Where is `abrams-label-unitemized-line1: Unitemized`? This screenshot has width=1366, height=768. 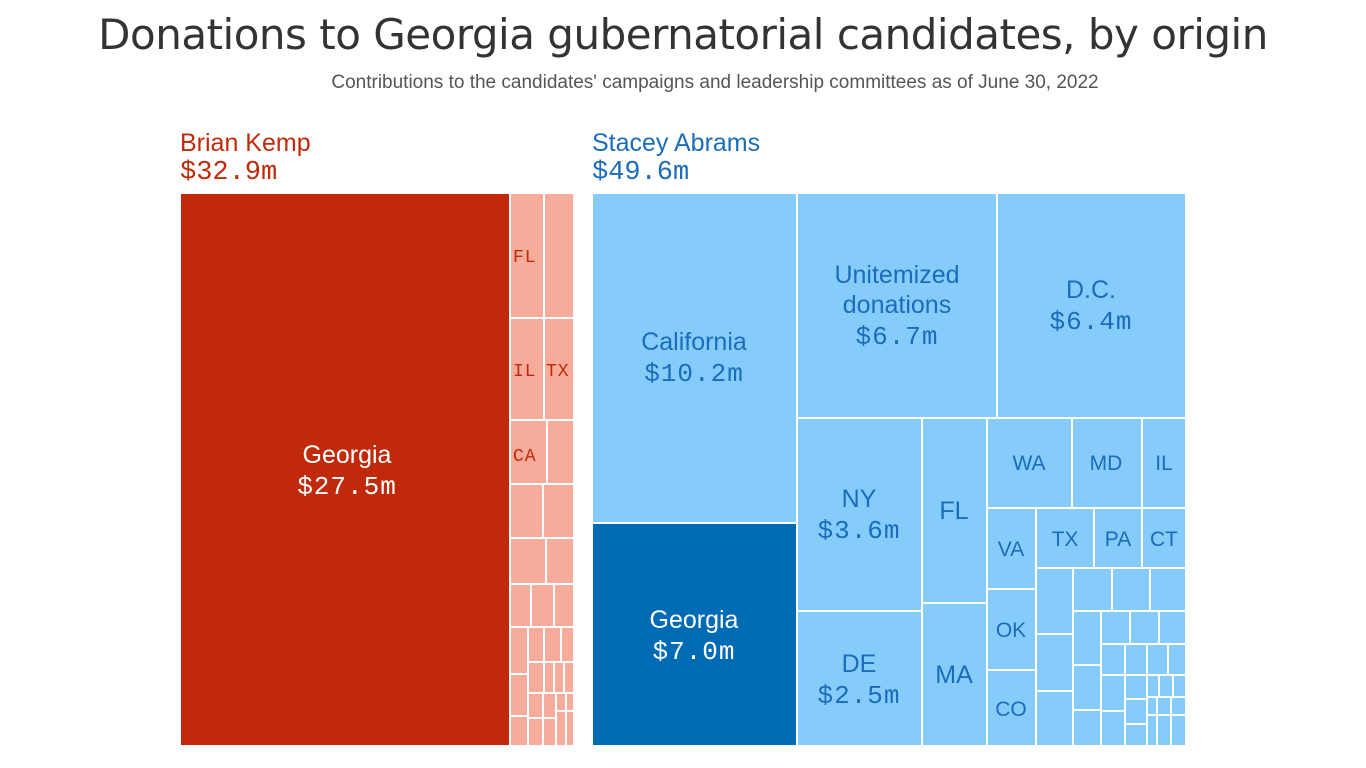 abrams-label-unitemized-line1: Unitemized is located at coordinates (896, 275).